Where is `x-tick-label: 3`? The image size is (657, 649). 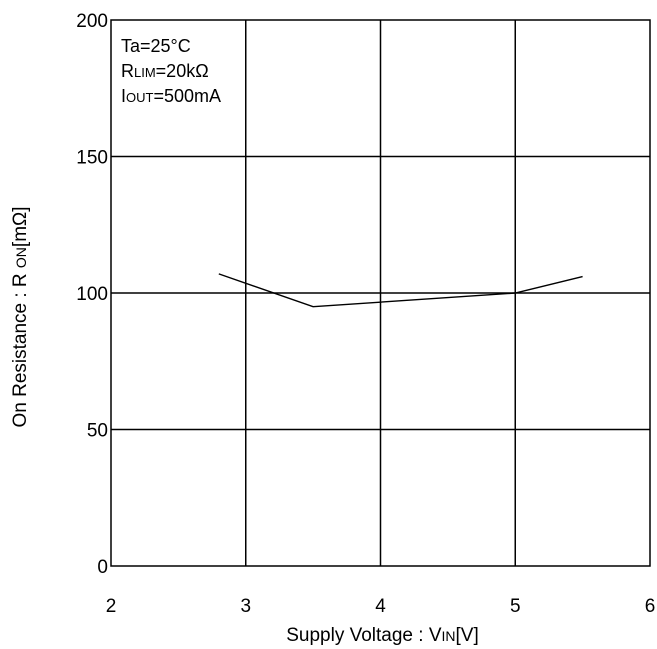
x-tick-label: 3 is located at coordinates (245, 606).